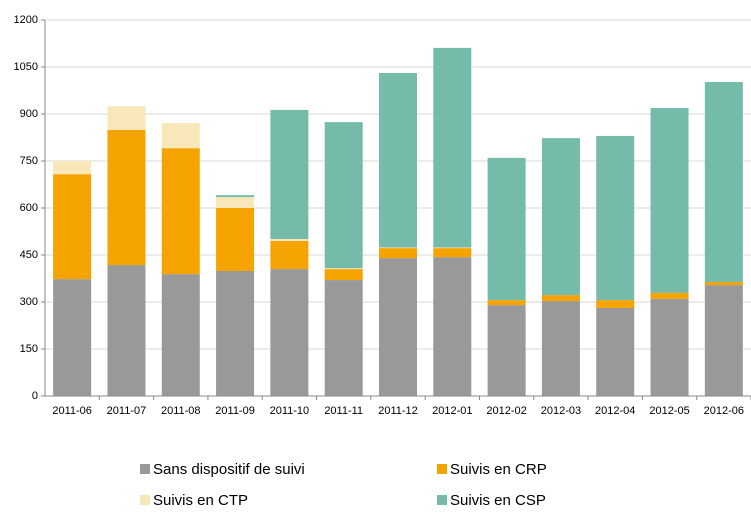 Image resolution: width=751 pixels, height=514 pixels. Describe the element at coordinates (35, 396) in the screenshot. I see `y-tick-label: 0` at that location.